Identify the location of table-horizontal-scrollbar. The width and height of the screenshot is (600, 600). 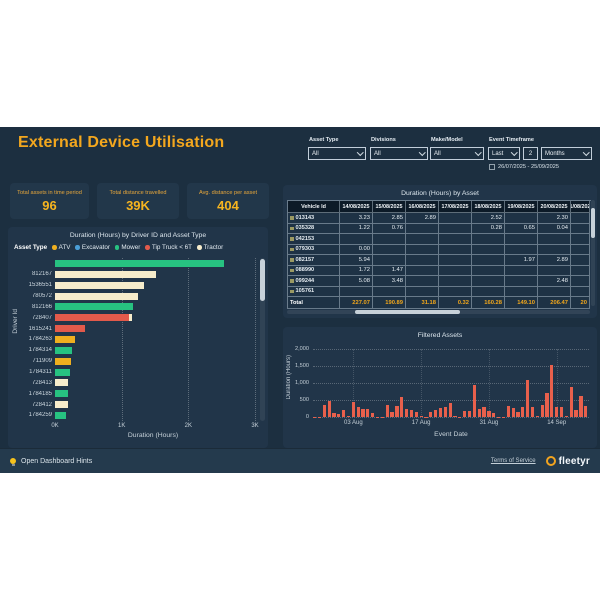
(438, 312).